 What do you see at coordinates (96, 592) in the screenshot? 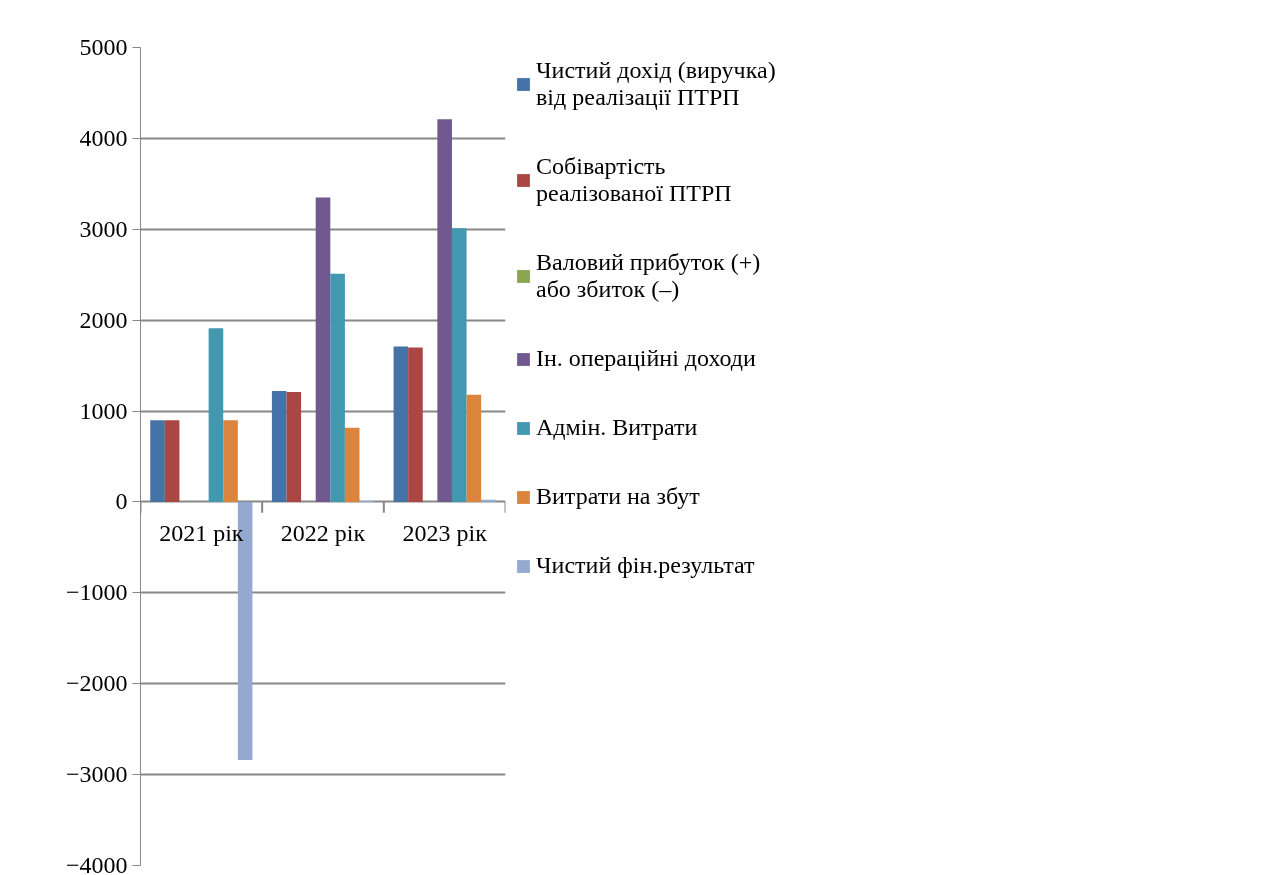
I see `y-tick-label: −1000` at bounding box center [96, 592].